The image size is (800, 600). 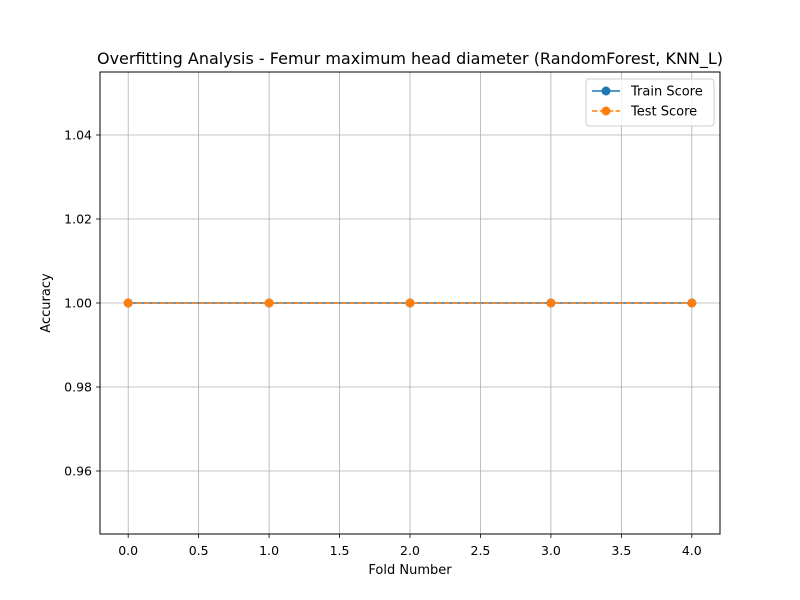 What do you see at coordinates (410, 570) in the screenshot?
I see `x-axis-label: Fold Number` at bounding box center [410, 570].